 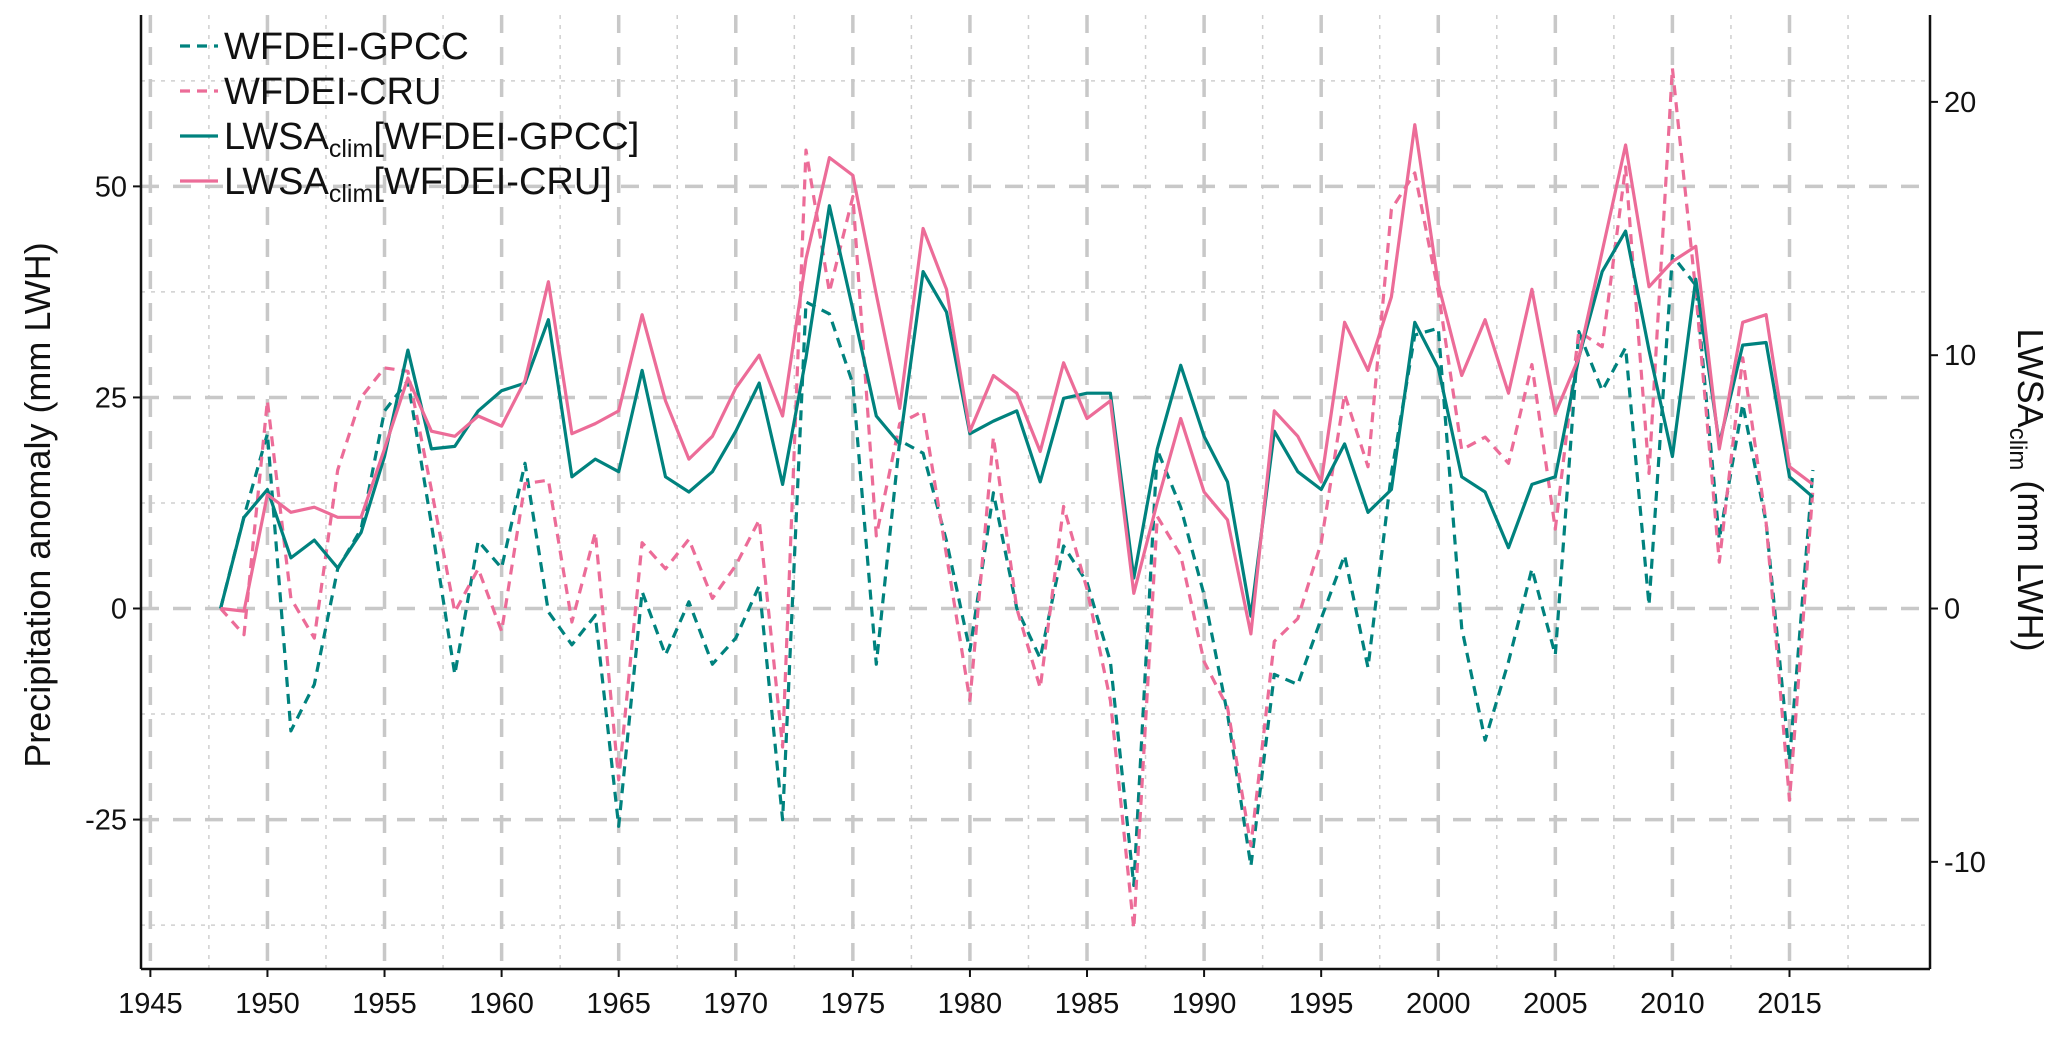 I want to click on x-tick-label: 1990, so click(x=1204, y=1004).